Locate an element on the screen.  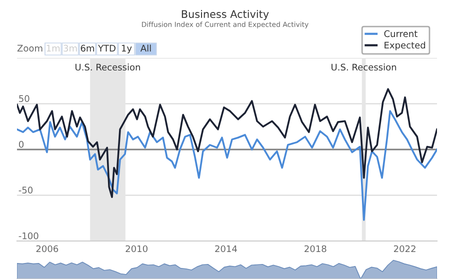
x-tick-label: 2014 is located at coordinates (226, 248).